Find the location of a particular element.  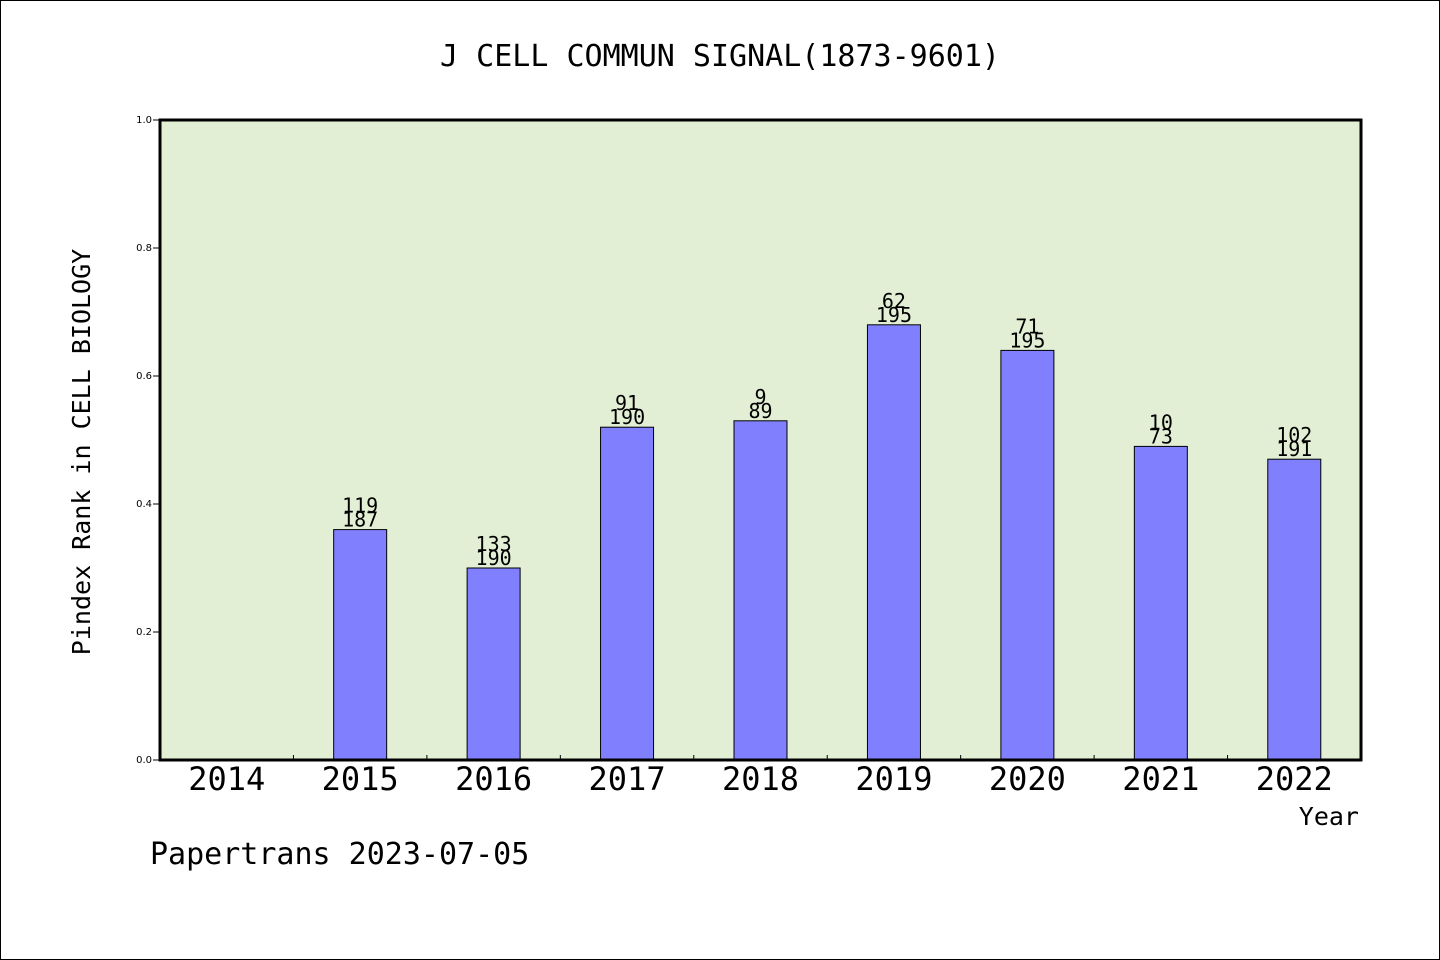

x-axis: 2014 2015 2016 2017 2018 2019 2020 2021 2022 is located at coordinates (760, 776).